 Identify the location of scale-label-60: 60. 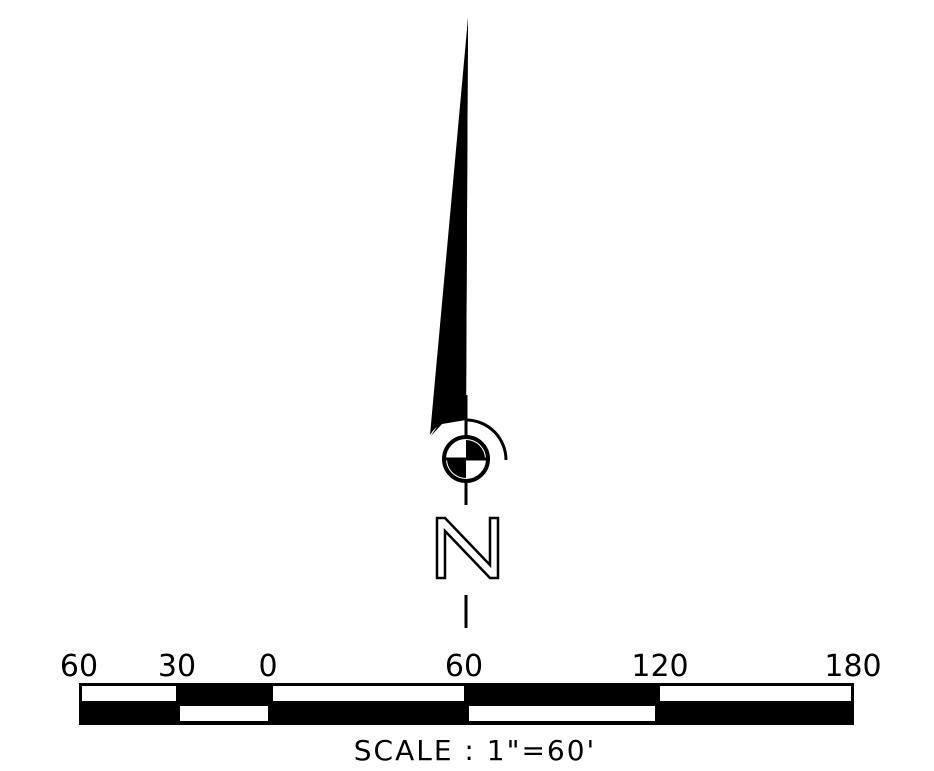
(464, 666).